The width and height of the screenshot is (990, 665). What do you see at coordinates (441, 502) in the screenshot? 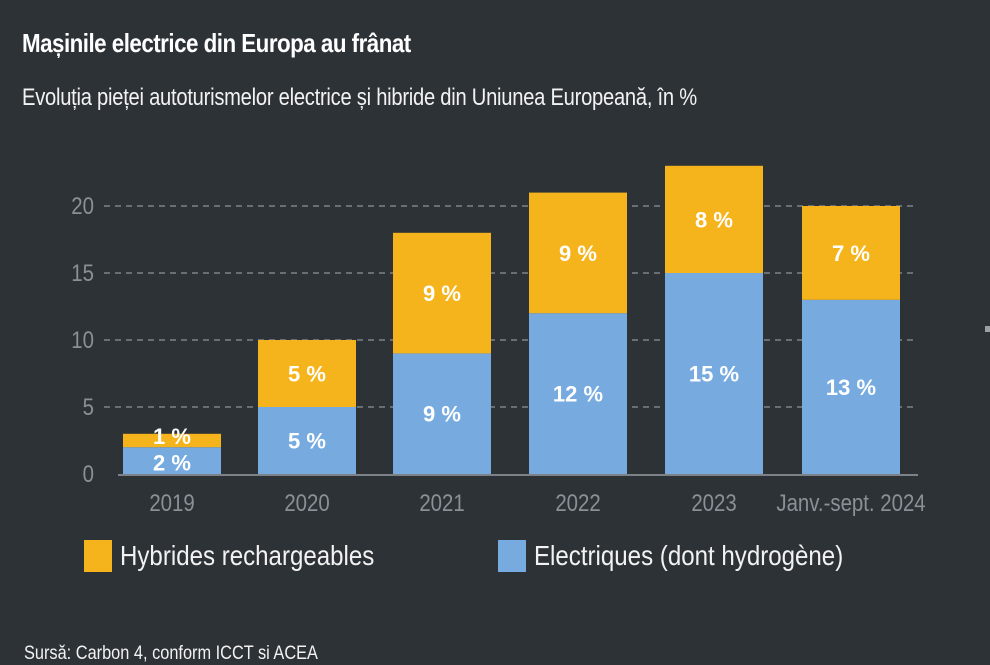
I see `x-tick-label: 2021` at bounding box center [441, 502].